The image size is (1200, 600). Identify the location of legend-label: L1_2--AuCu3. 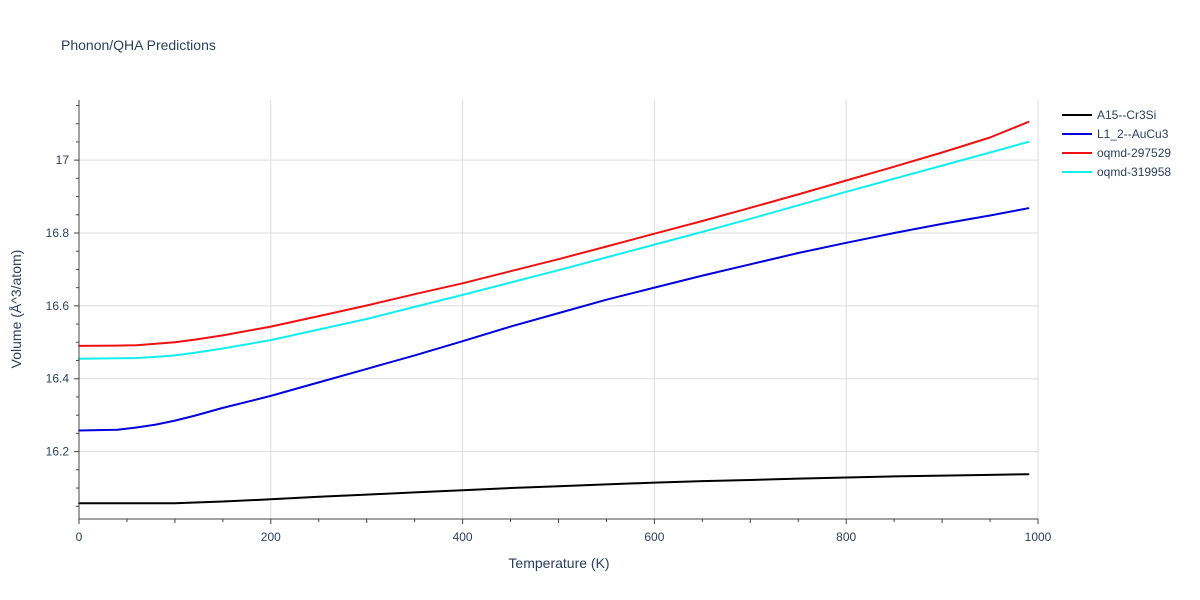
(1133, 134).